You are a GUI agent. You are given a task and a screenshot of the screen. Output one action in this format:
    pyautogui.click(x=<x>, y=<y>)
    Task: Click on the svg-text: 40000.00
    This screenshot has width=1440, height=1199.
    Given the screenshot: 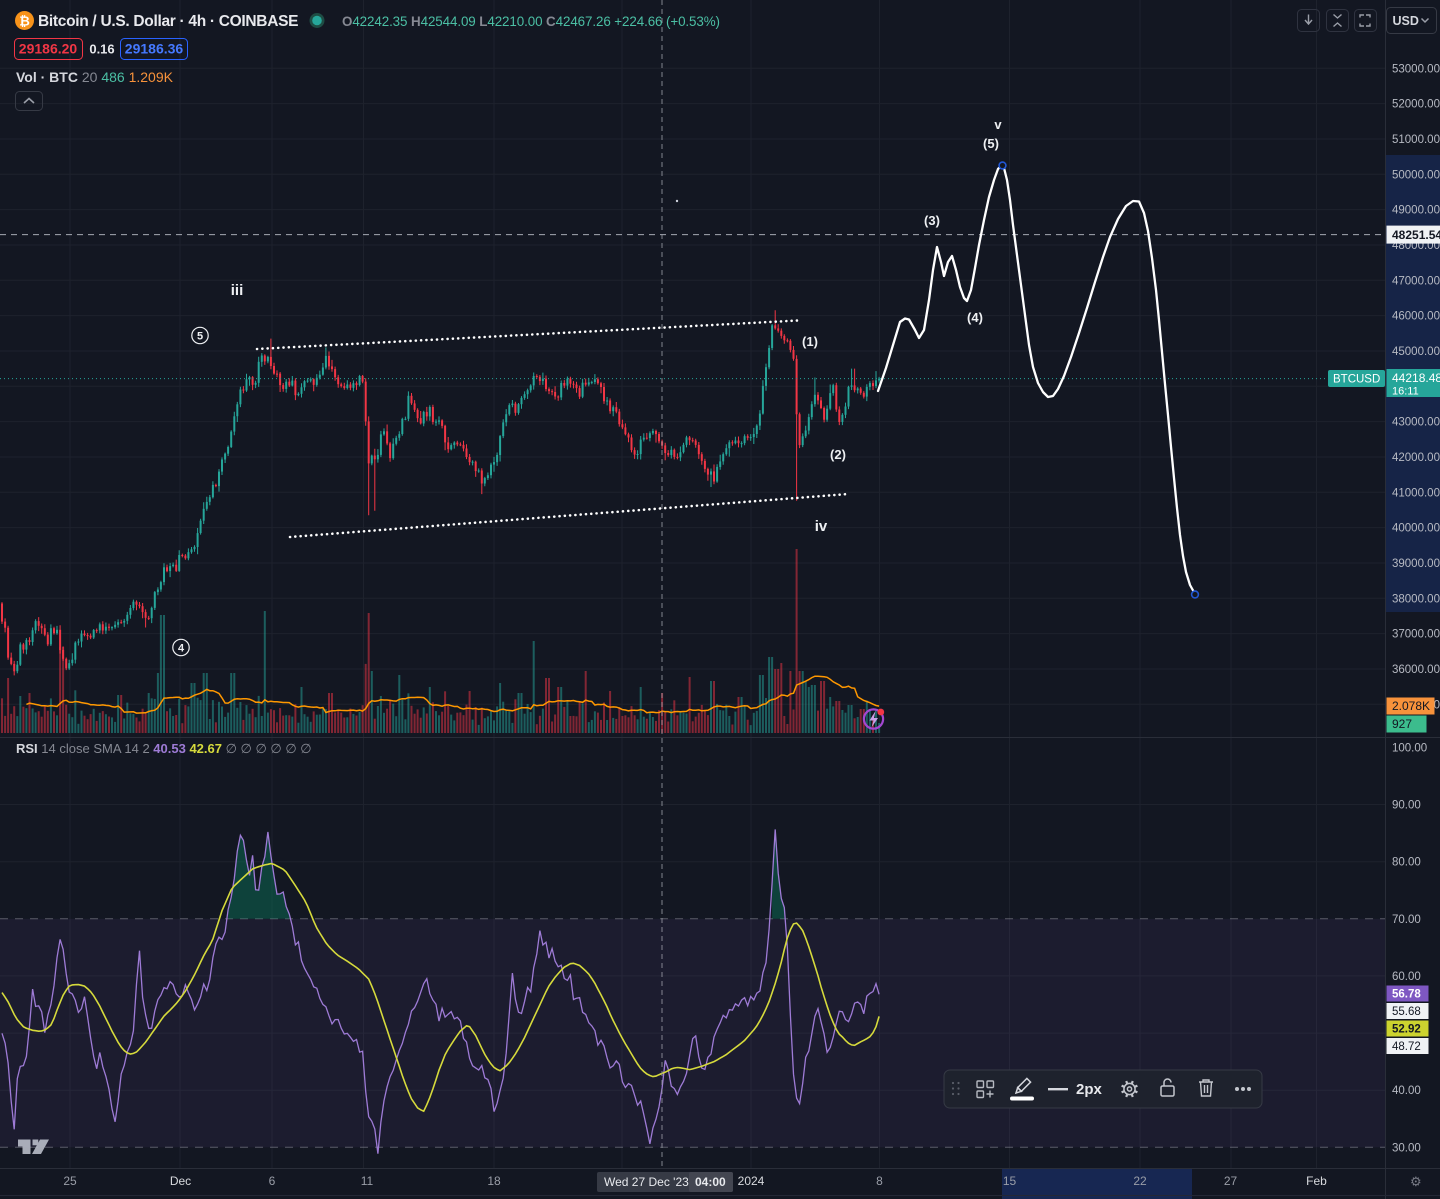 What is the action you would take?
    pyautogui.click(x=1416, y=529)
    